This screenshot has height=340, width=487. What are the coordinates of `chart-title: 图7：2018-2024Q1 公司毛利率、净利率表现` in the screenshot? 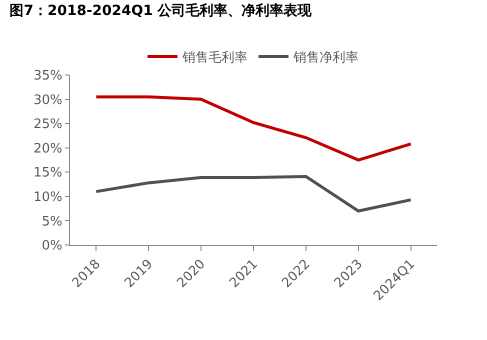 It's located at (161, 10).